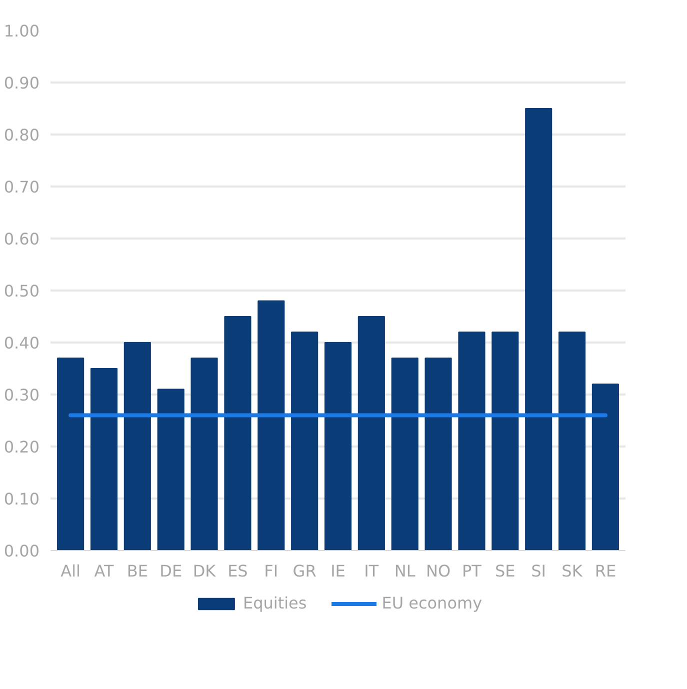 The width and height of the screenshot is (687, 689). I want to click on x-tick-label: AT, so click(104, 571).